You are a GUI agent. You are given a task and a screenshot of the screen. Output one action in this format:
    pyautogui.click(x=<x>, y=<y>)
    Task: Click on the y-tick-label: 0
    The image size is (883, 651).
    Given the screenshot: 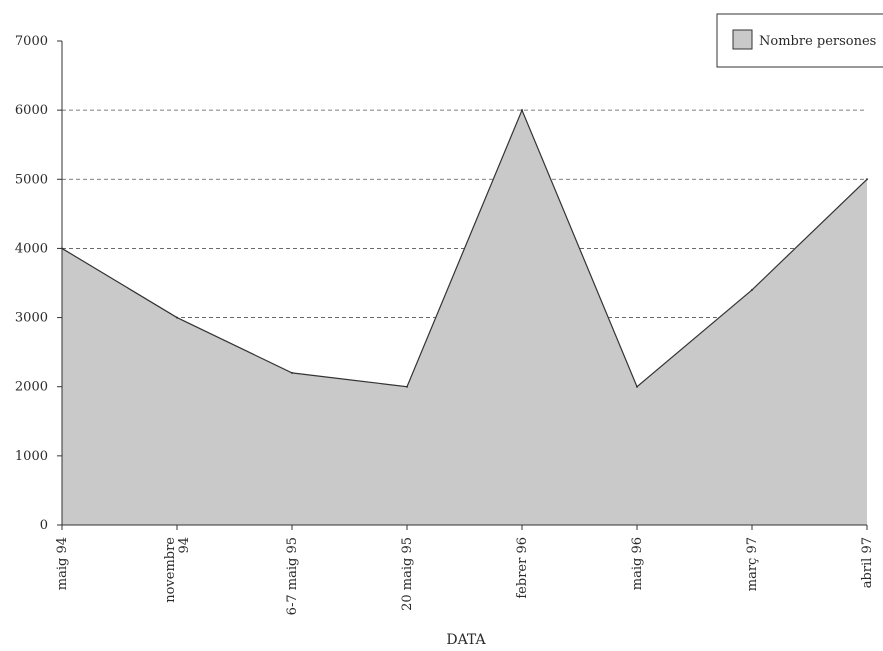 What is the action you would take?
    pyautogui.click(x=44, y=525)
    